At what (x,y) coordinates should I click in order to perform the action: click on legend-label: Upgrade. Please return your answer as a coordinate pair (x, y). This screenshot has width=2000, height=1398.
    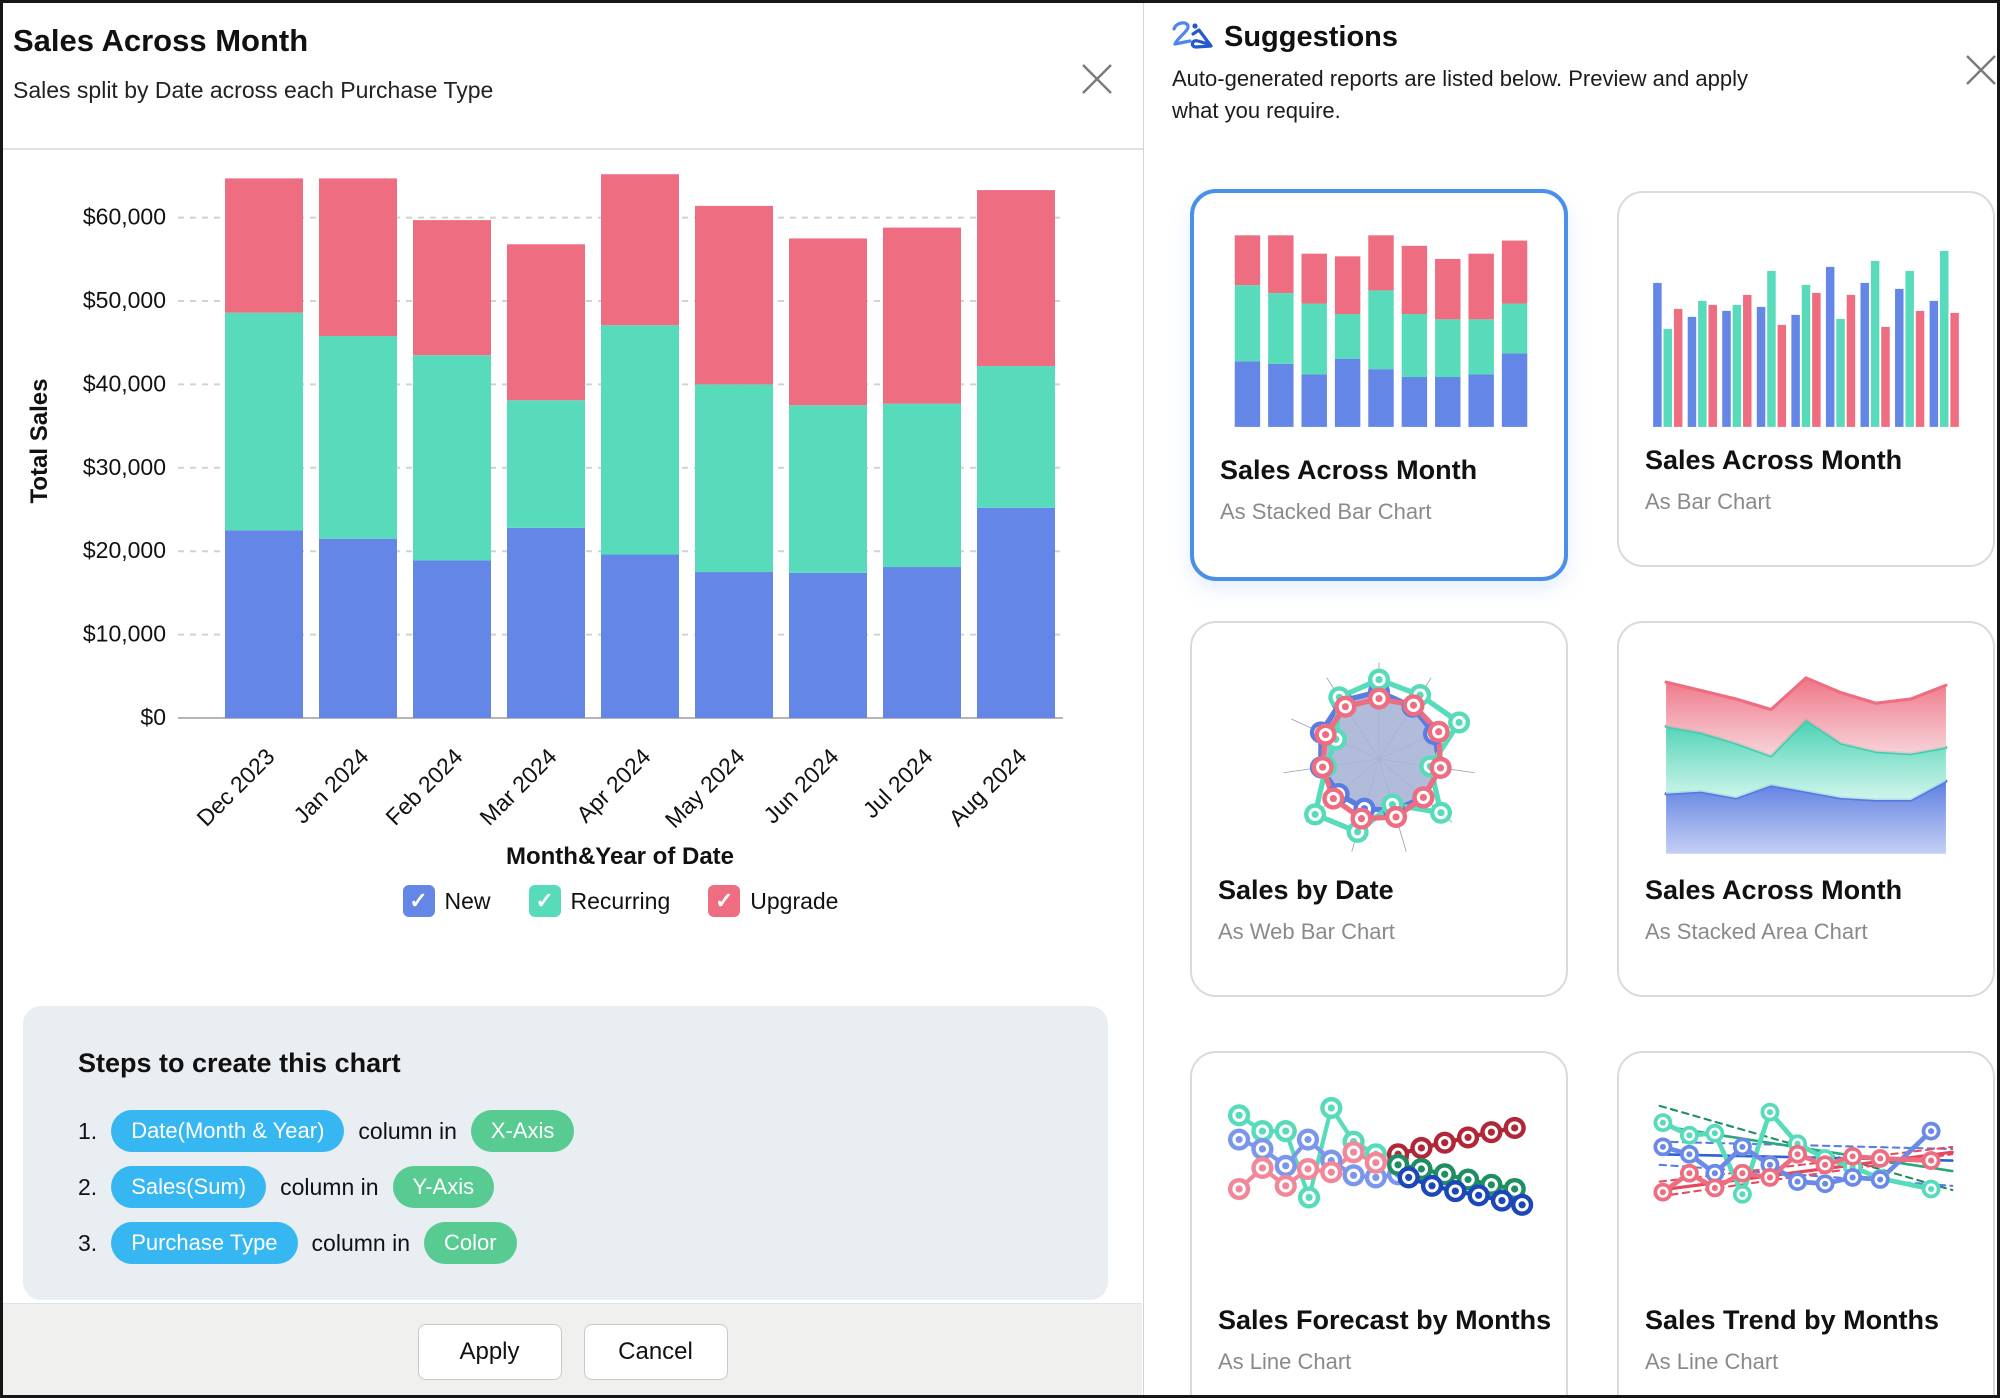
    Looking at the image, I should click on (794, 900).